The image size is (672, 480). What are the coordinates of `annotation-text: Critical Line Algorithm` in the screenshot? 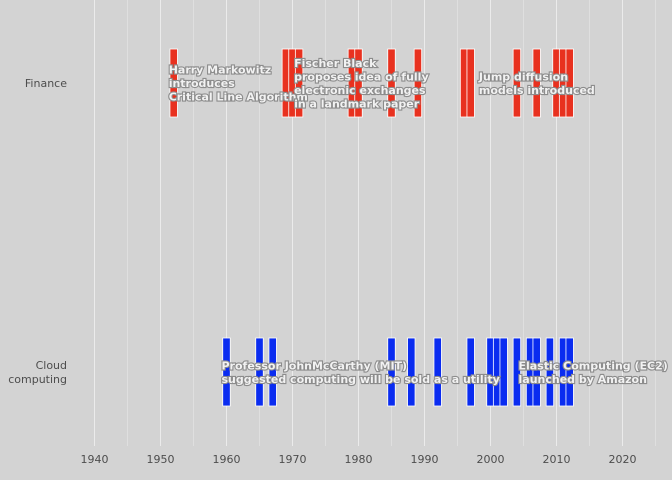 It's located at (238, 97).